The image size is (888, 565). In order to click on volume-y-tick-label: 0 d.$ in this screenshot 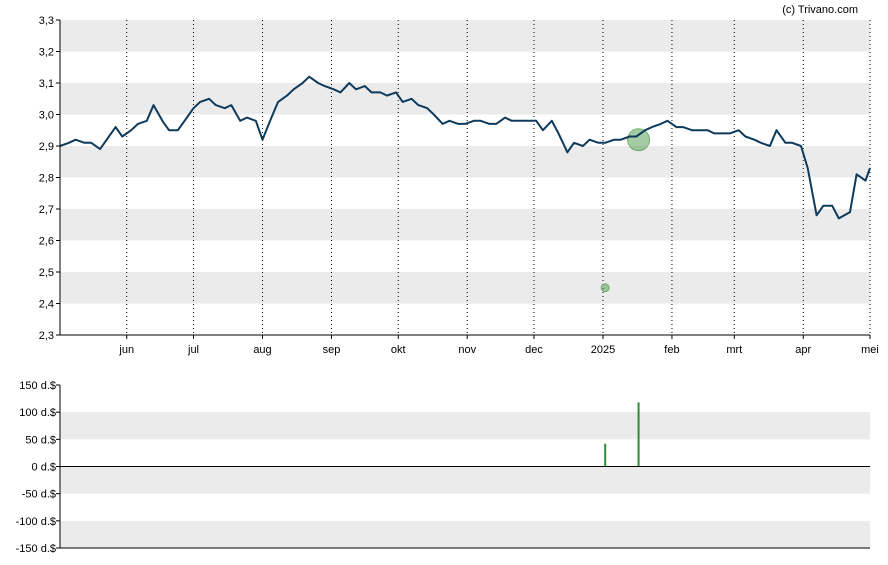, I will do `click(44, 468)`.